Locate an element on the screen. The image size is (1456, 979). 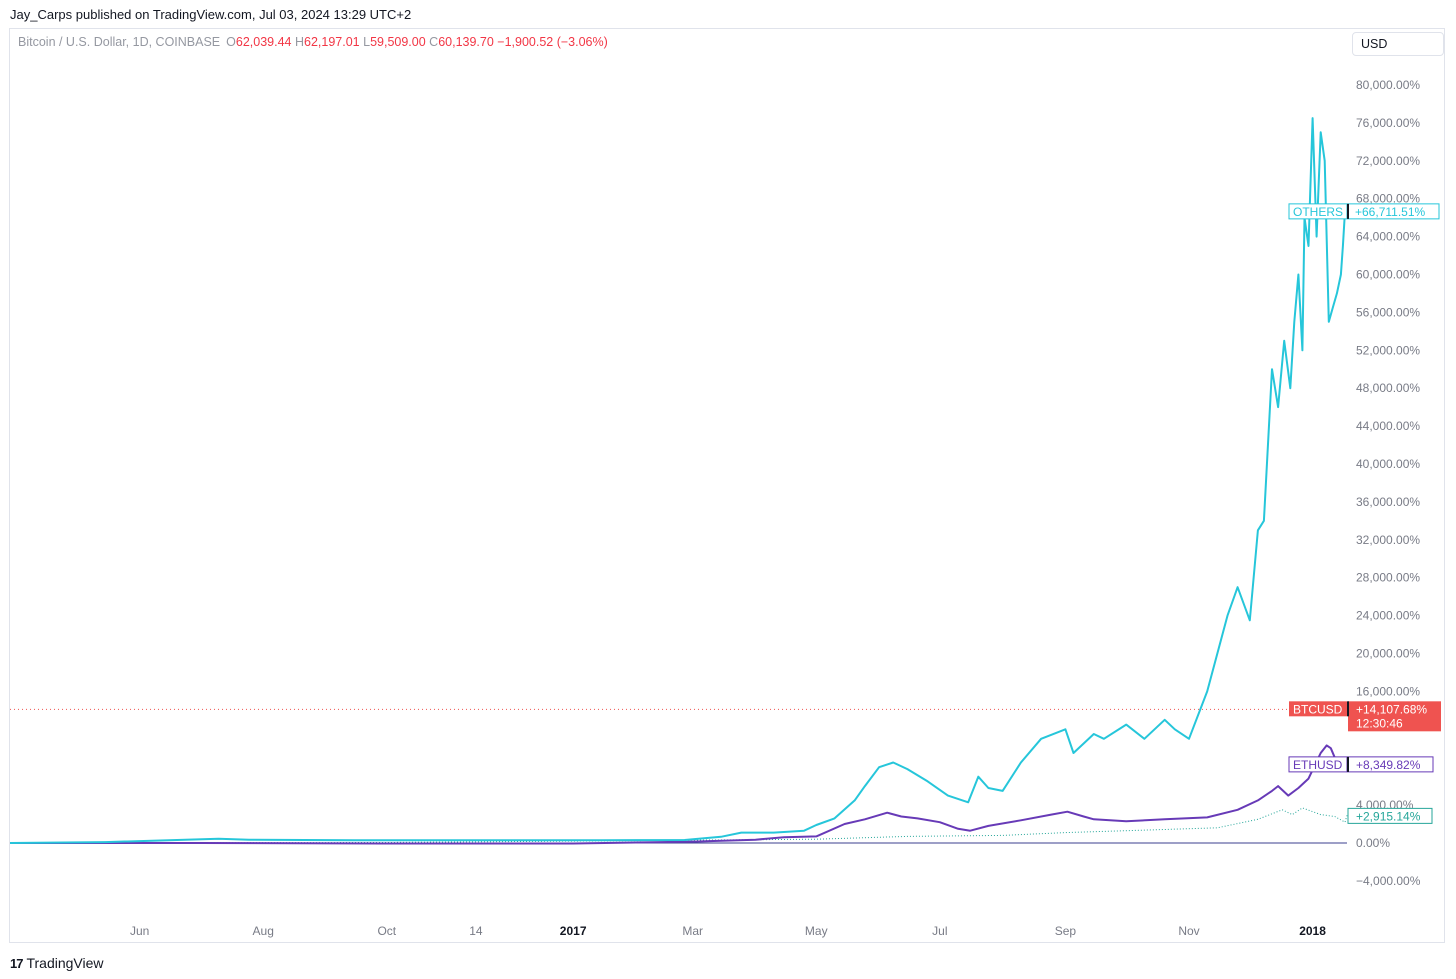
y-tick-label: 0.00% is located at coordinates (1373, 843).